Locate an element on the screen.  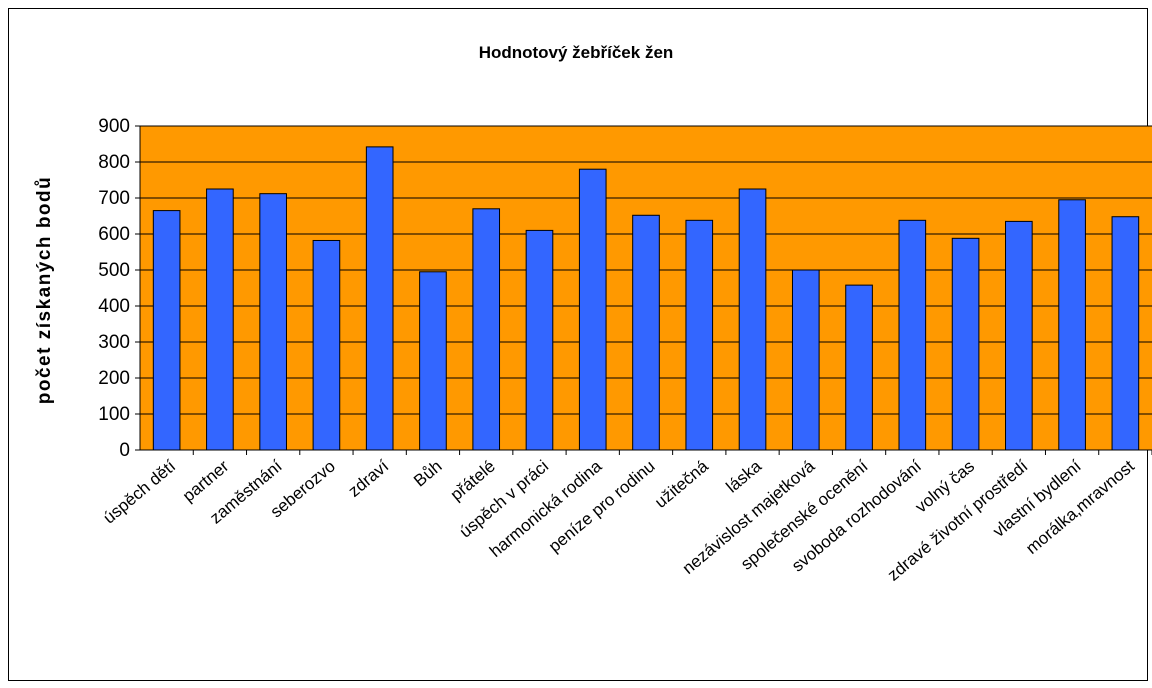
y-tick-label: 600 is located at coordinates (114, 234).